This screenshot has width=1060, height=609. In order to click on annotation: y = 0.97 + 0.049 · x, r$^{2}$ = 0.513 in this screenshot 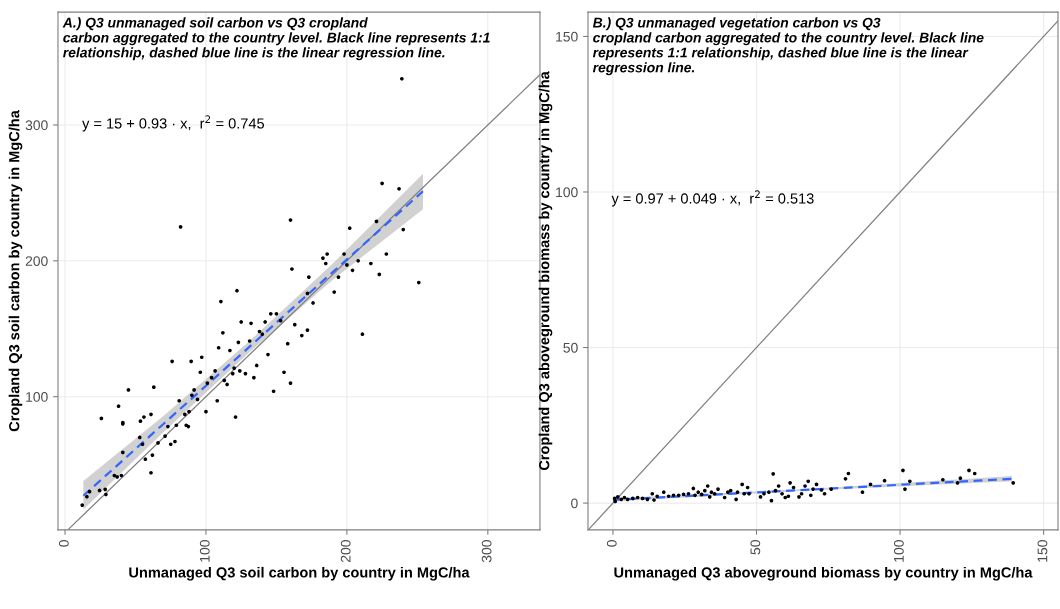, I will do `click(712, 198)`.